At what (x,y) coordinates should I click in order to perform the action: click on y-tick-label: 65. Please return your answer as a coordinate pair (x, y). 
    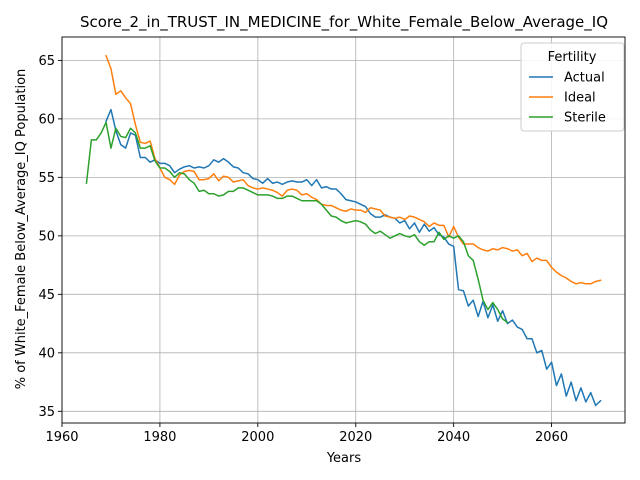
    Looking at the image, I should click on (46, 61).